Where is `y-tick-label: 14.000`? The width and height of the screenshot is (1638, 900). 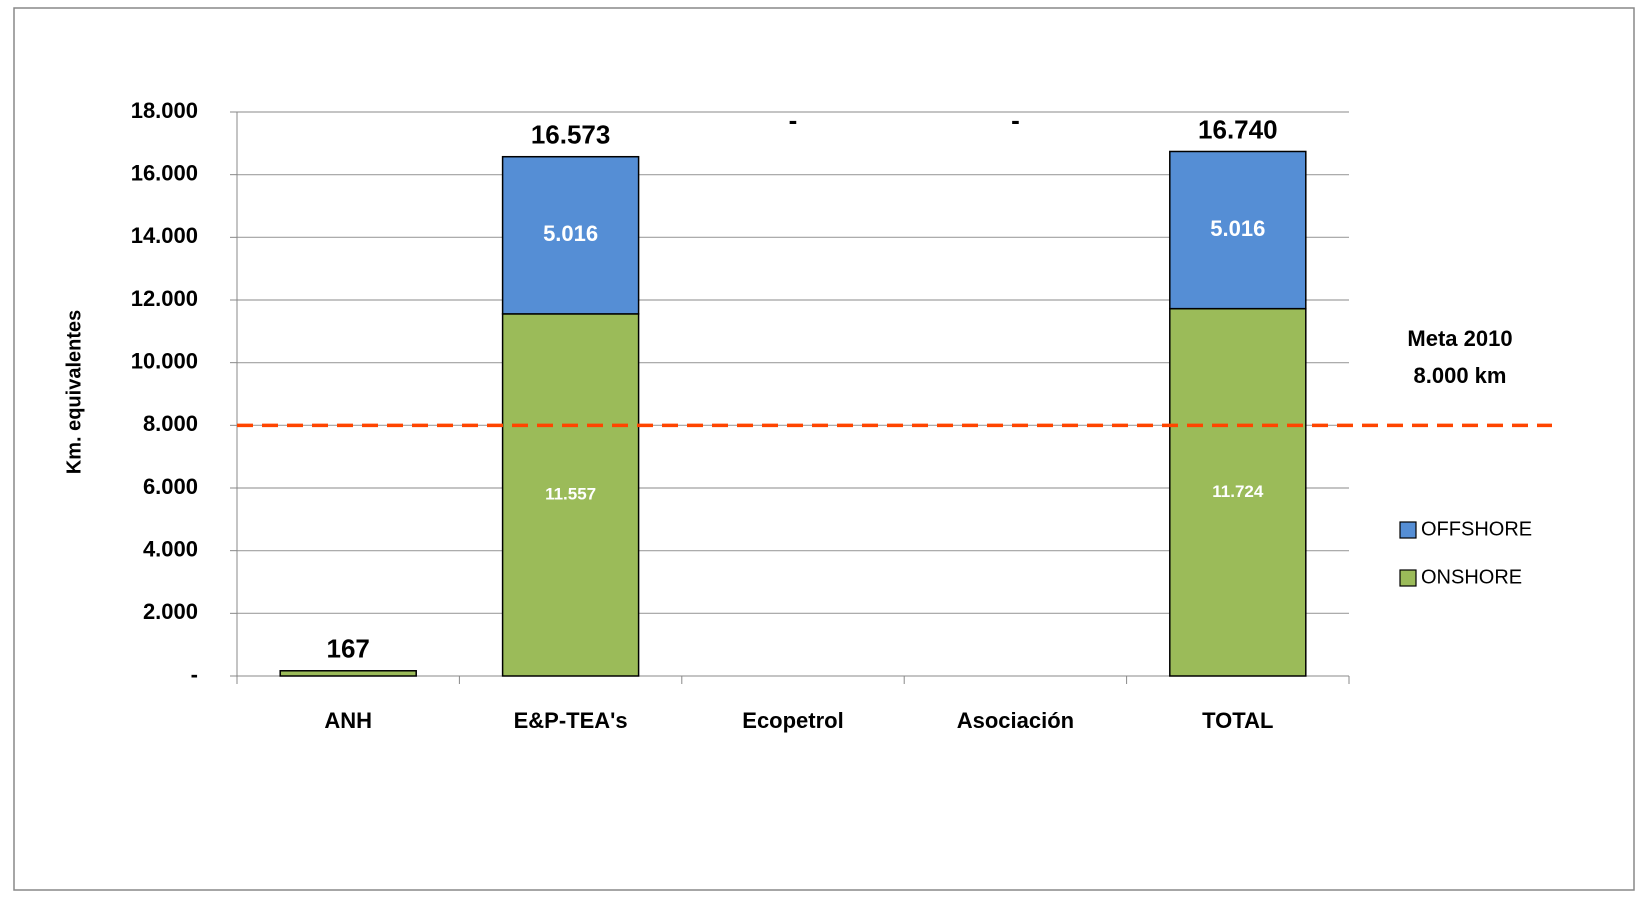 y-tick-label: 14.000 is located at coordinates (164, 235).